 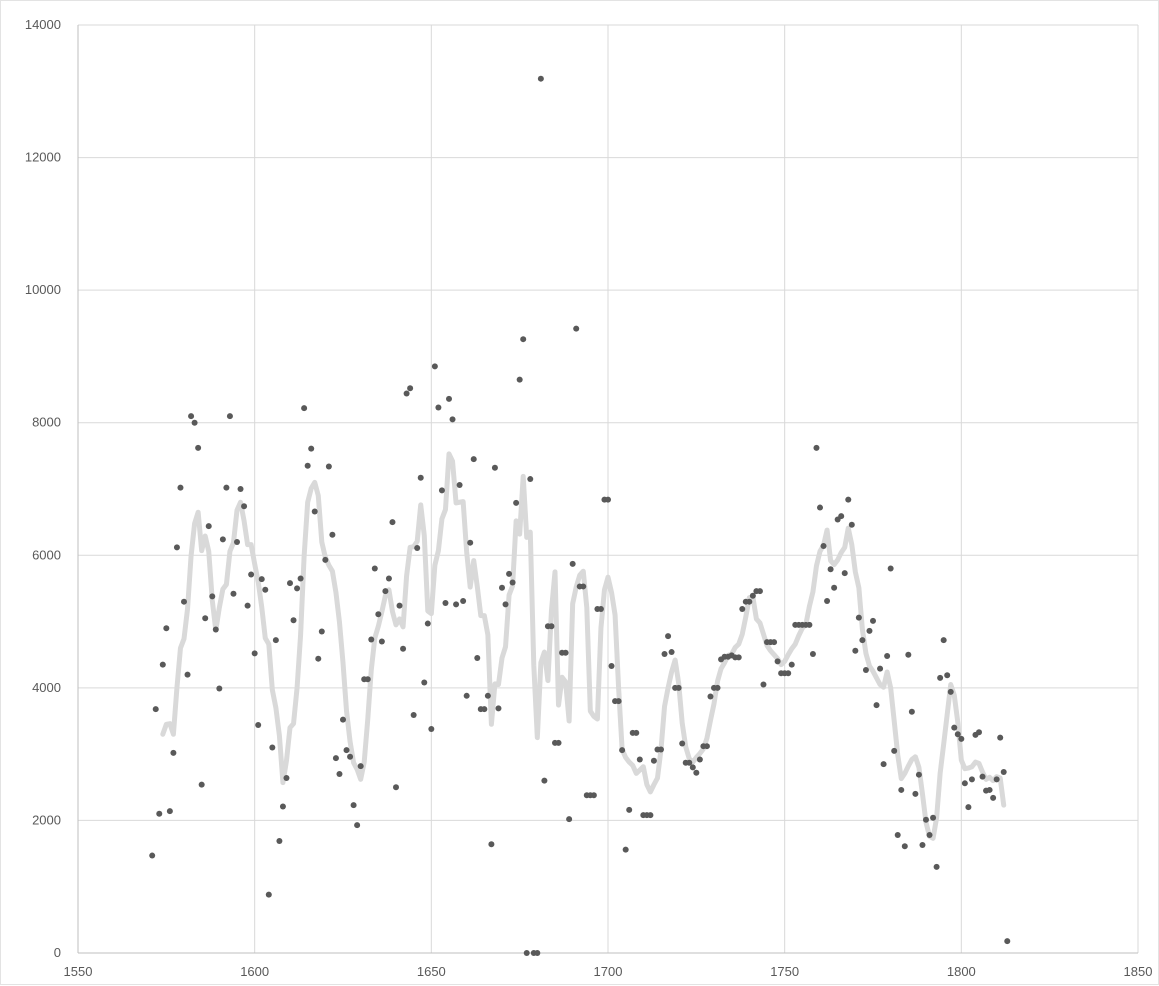 I want to click on x-tick-label: 1600, so click(x=254, y=971).